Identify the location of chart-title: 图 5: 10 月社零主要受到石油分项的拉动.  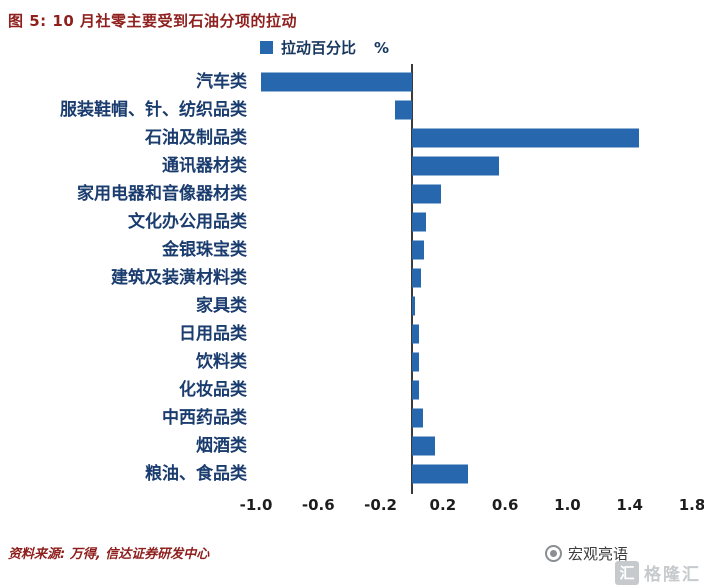
(152, 21).